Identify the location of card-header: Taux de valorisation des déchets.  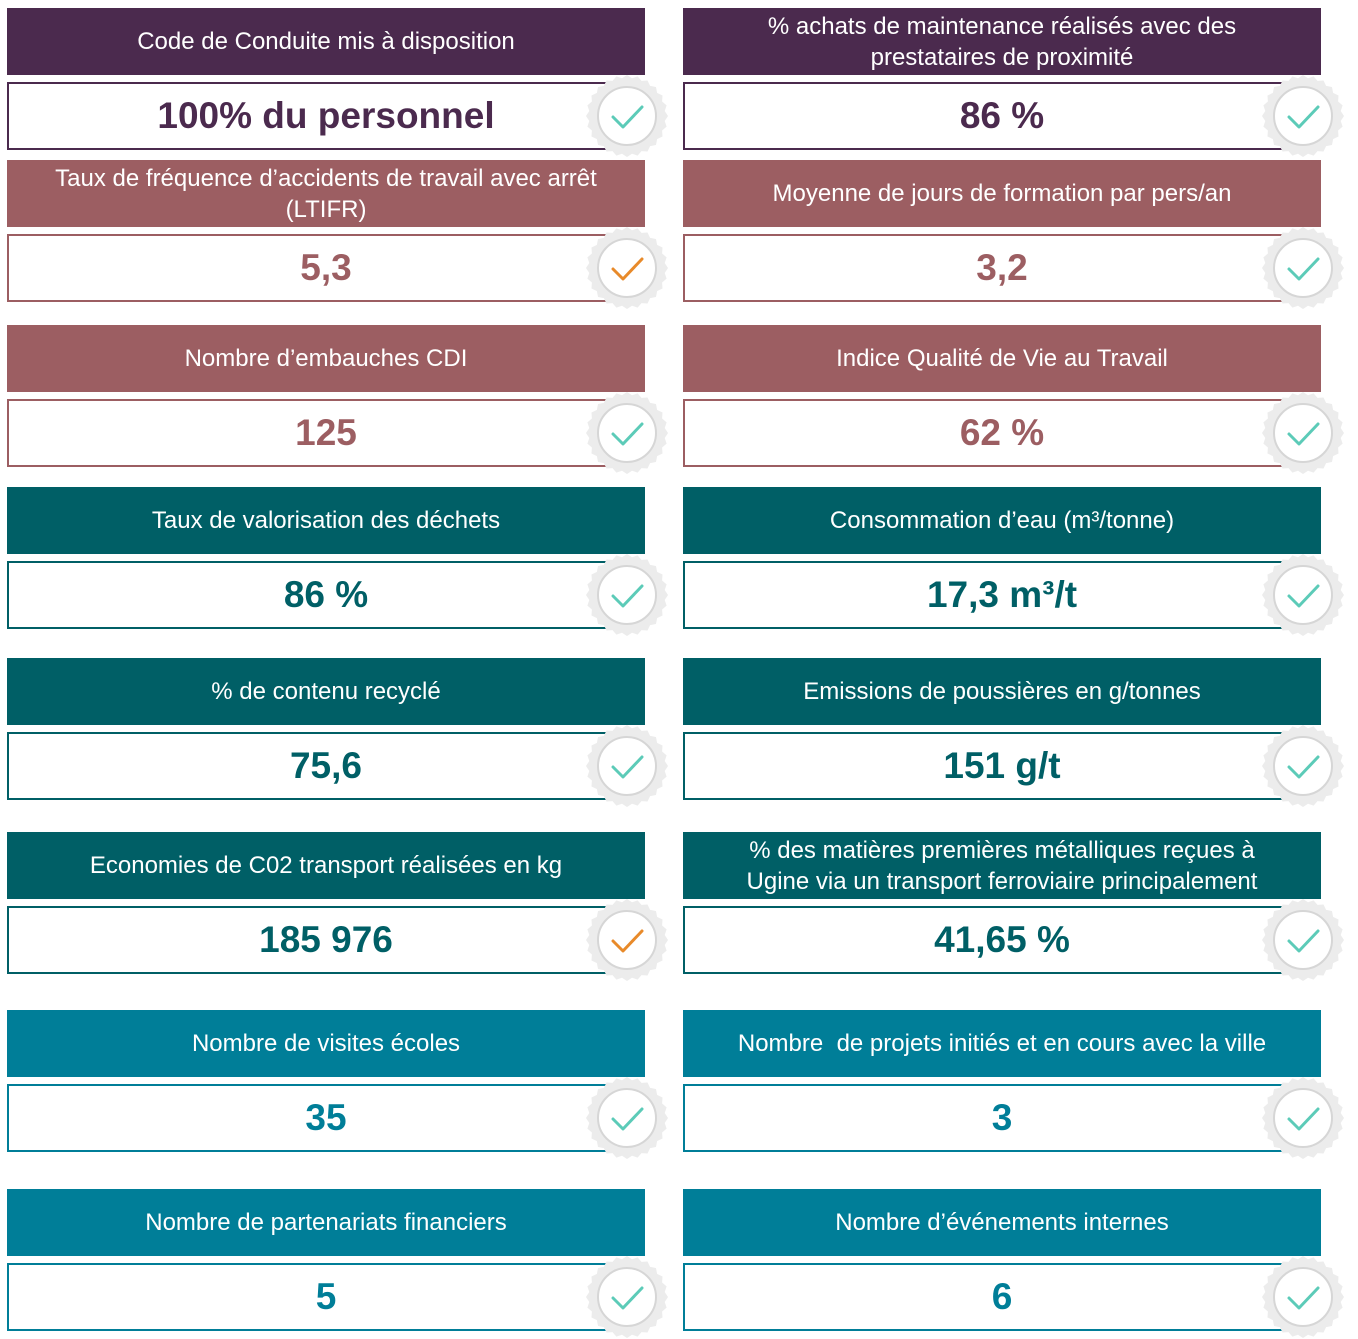
(326, 520).